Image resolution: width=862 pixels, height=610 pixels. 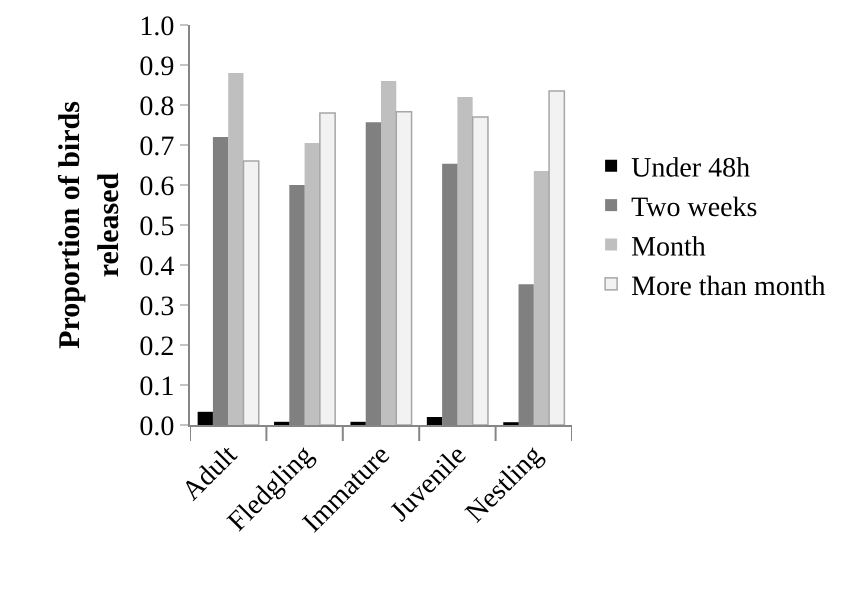 What do you see at coordinates (668, 246) in the screenshot?
I see `legend-label: Month` at bounding box center [668, 246].